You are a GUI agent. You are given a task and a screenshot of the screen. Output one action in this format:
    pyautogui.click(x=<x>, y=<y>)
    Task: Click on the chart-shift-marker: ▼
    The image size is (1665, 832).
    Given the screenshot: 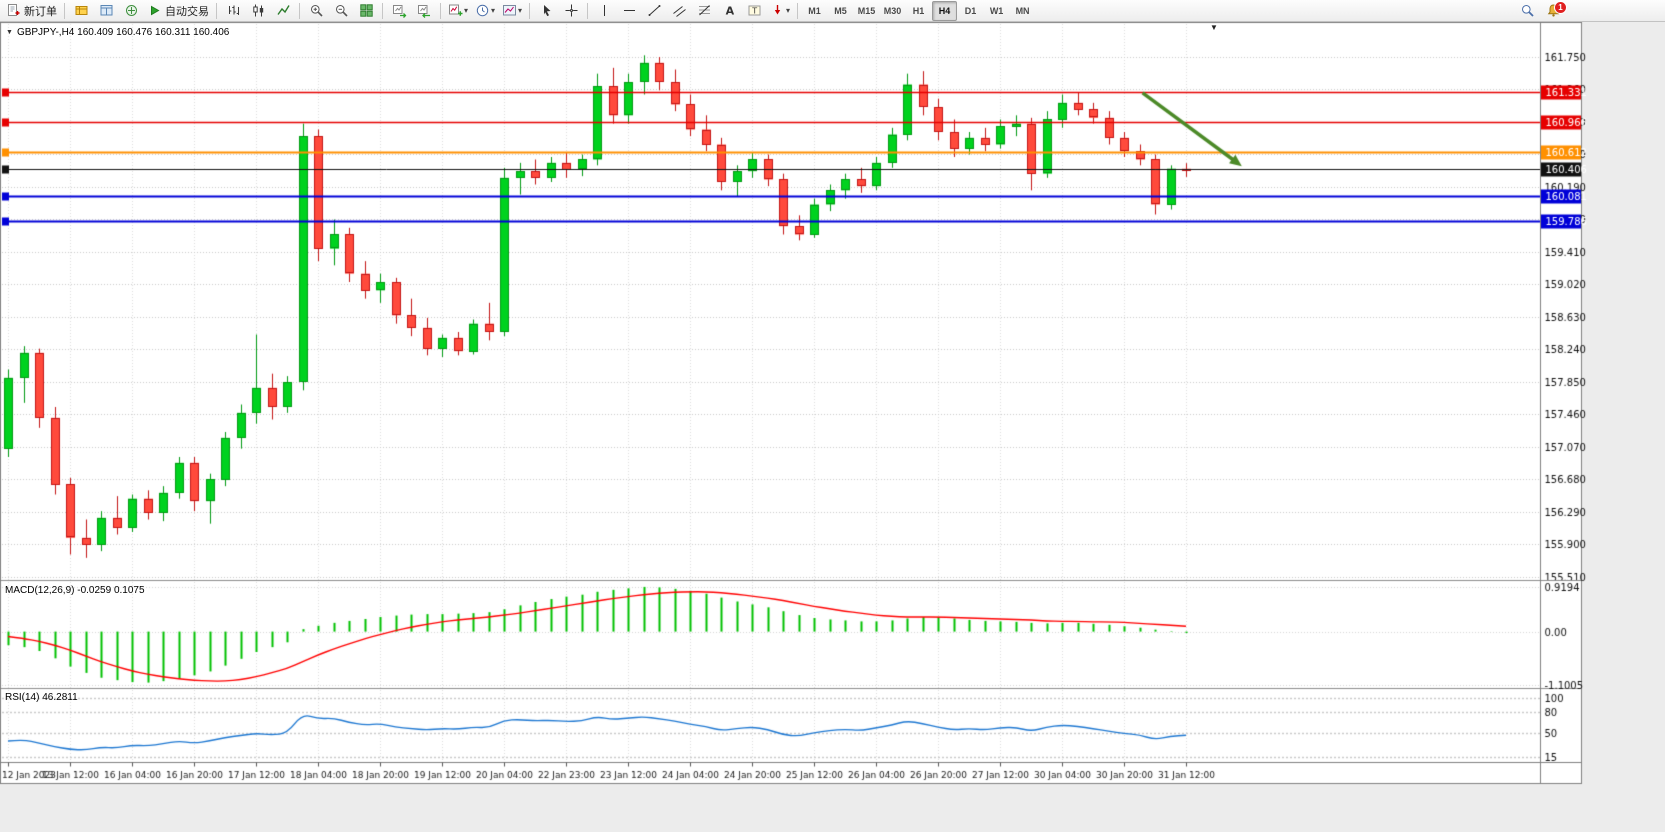 What is the action you would take?
    pyautogui.click(x=1214, y=27)
    